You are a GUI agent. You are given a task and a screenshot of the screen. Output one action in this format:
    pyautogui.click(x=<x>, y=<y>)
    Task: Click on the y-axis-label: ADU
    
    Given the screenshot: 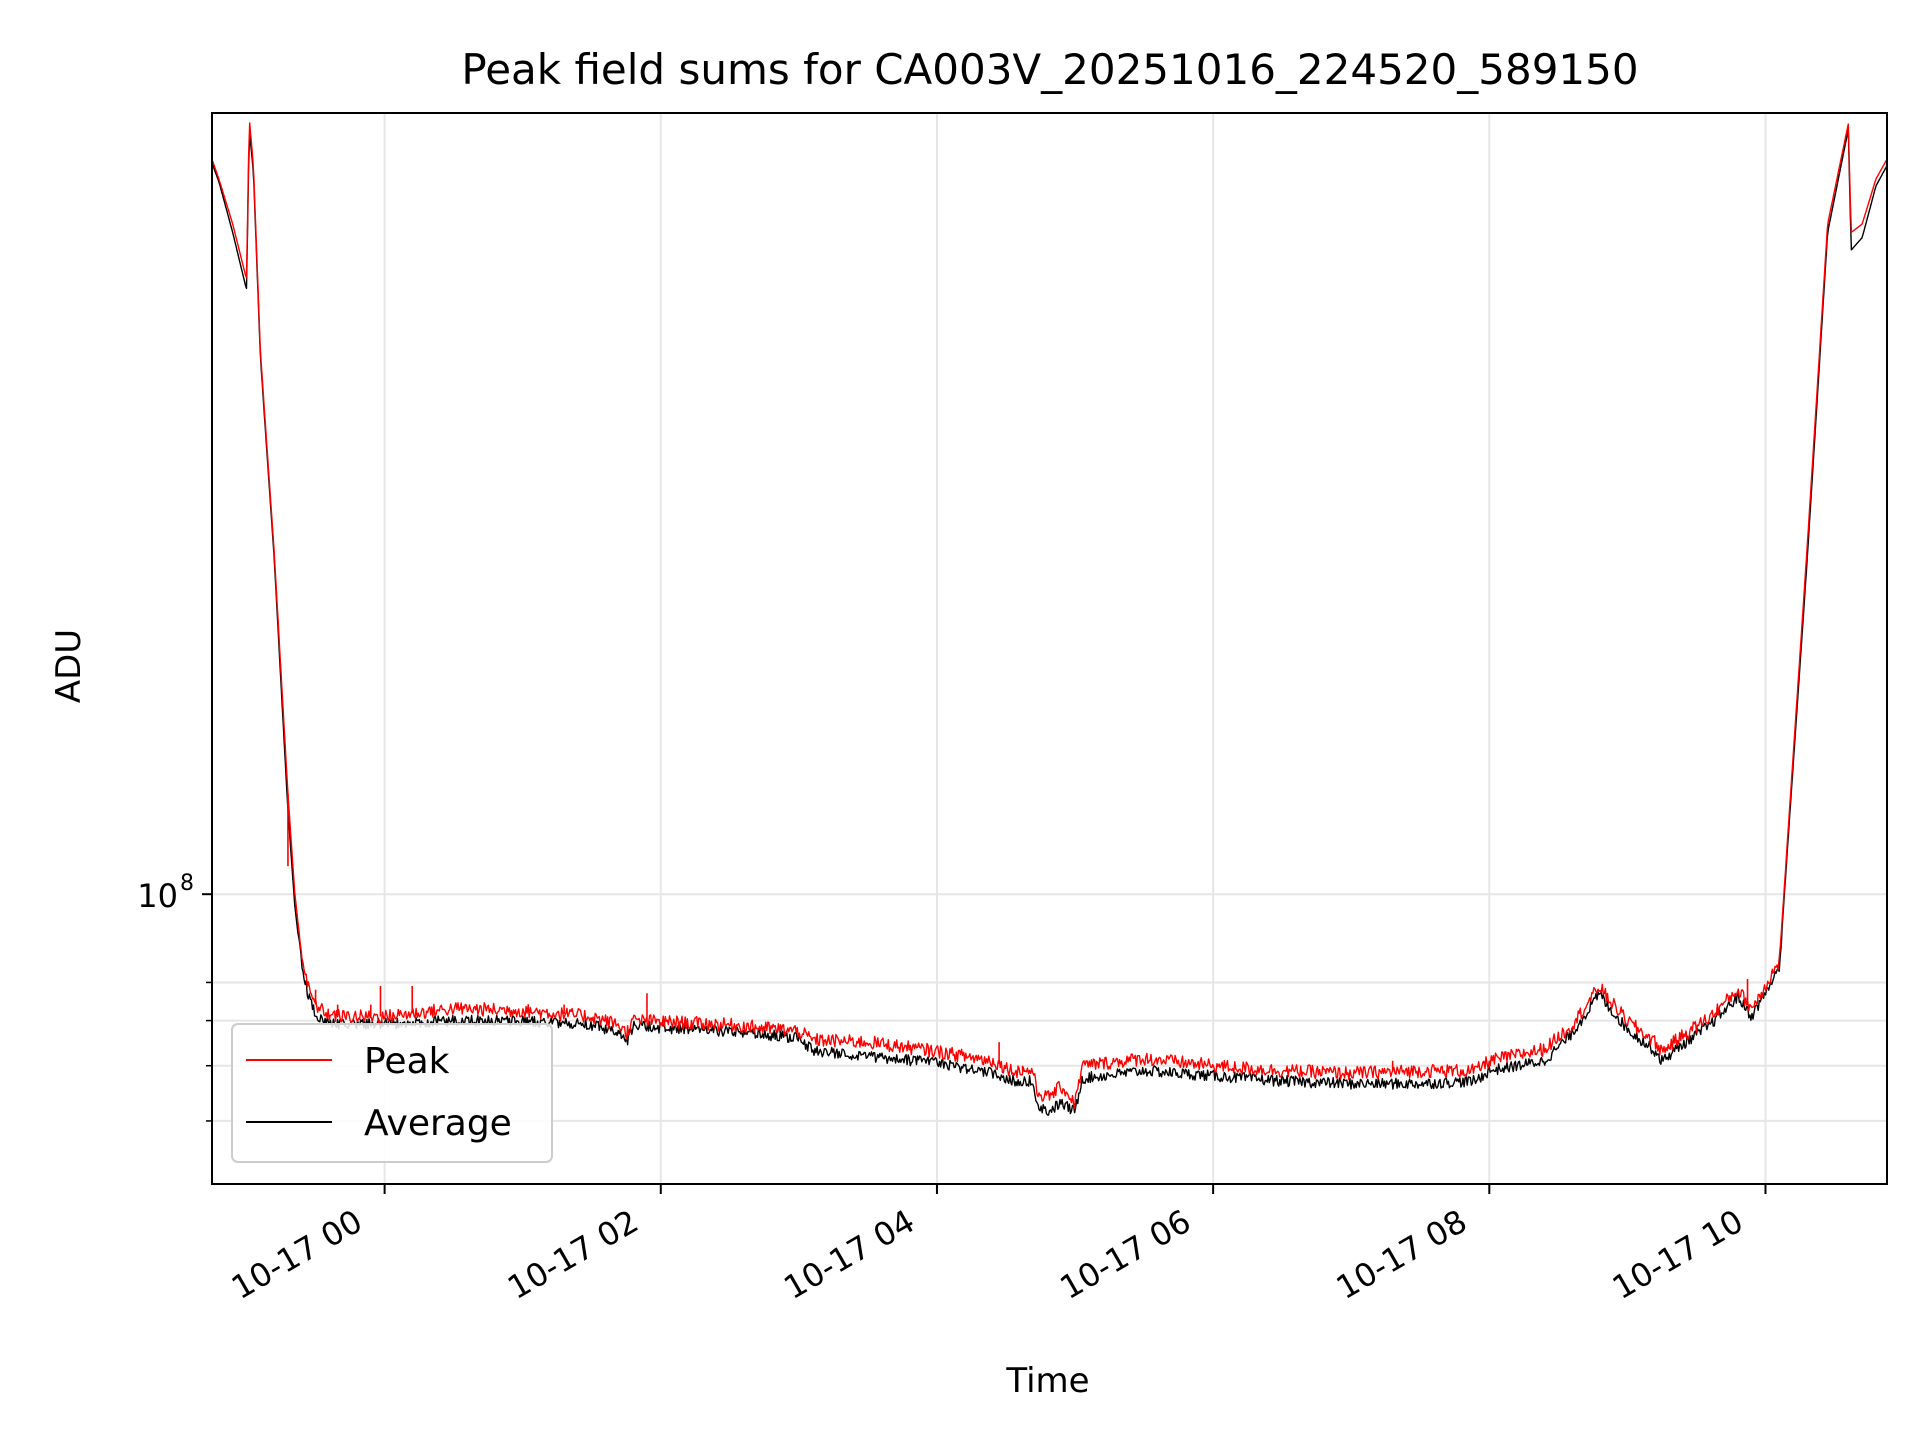 What is the action you would take?
    pyautogui.click(x=69, y=666)
    